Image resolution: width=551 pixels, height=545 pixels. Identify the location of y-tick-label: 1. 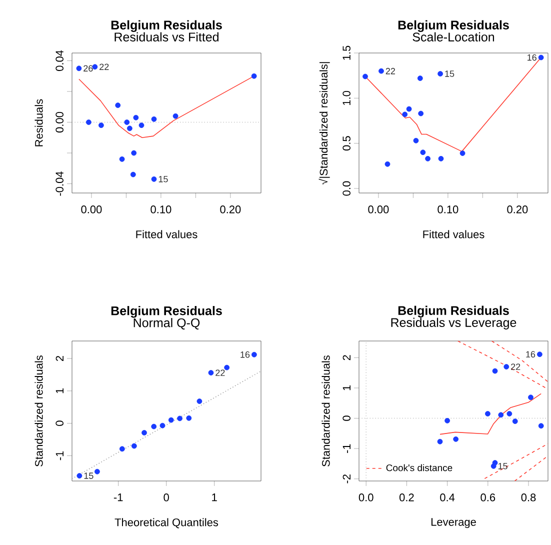
(346, 387).